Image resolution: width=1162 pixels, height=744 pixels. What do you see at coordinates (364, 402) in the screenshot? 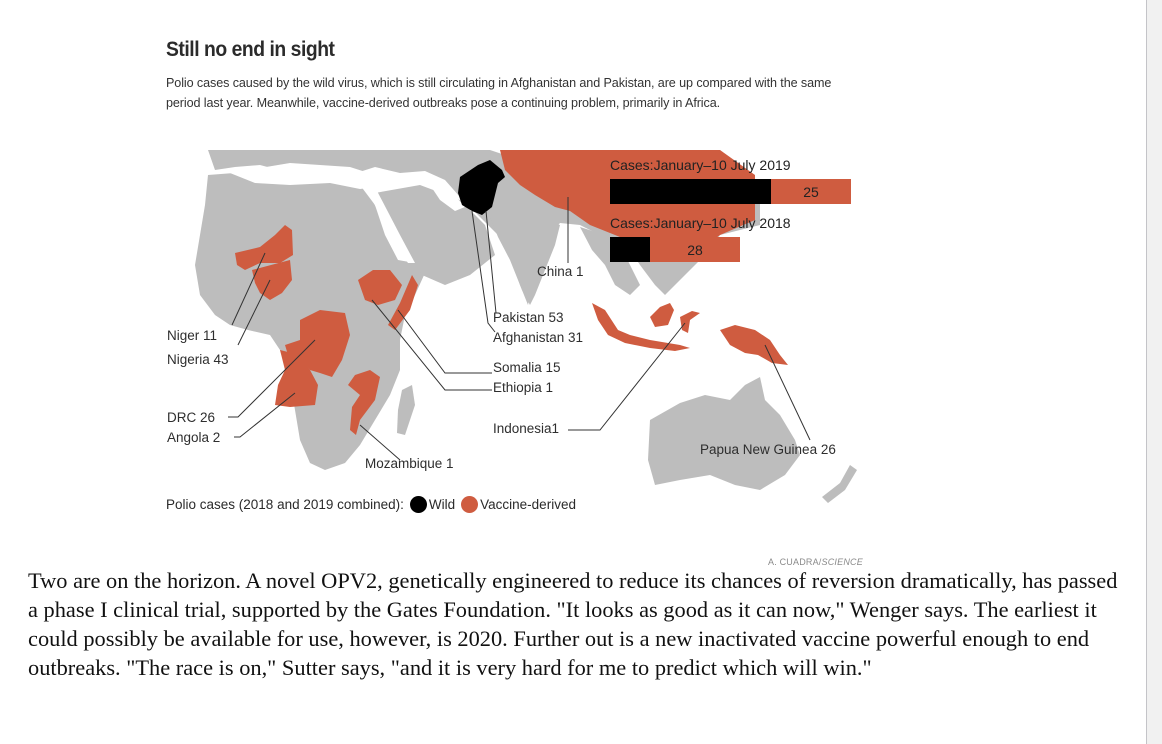
I see `country-mozambique` at bounding box center [364, 402].